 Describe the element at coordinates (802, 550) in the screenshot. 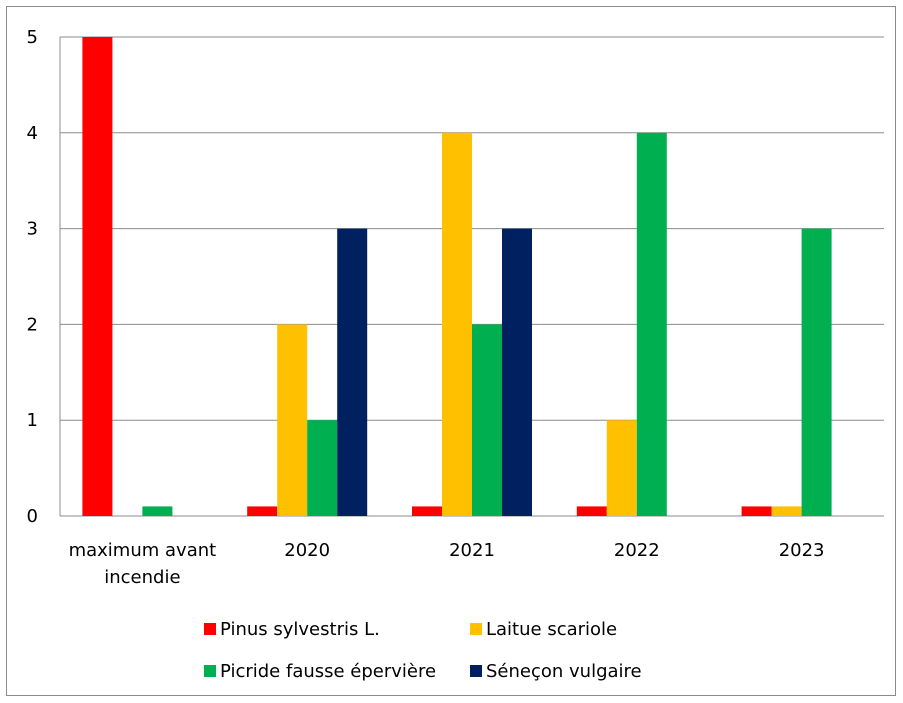

I see `x-tick-label: 2023` at that location.